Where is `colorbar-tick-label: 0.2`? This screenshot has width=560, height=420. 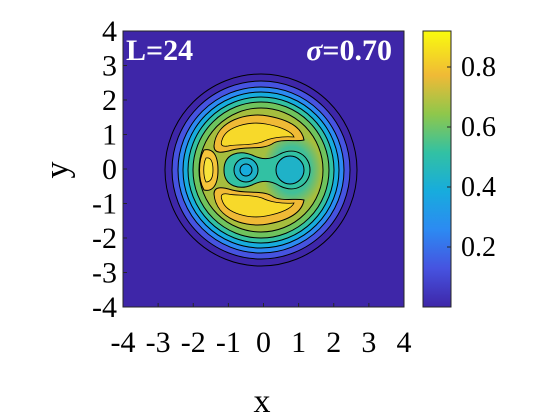
colorbar-tick-label: 0.2 is located at coordinates (478, 247).